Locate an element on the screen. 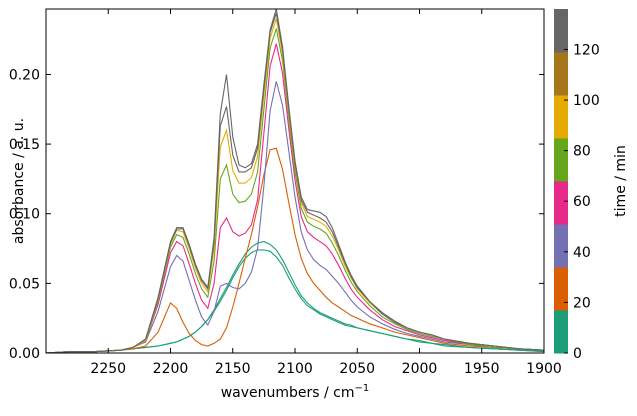  colorbar-tick-label: 80 is located at coordinates (582, 152).